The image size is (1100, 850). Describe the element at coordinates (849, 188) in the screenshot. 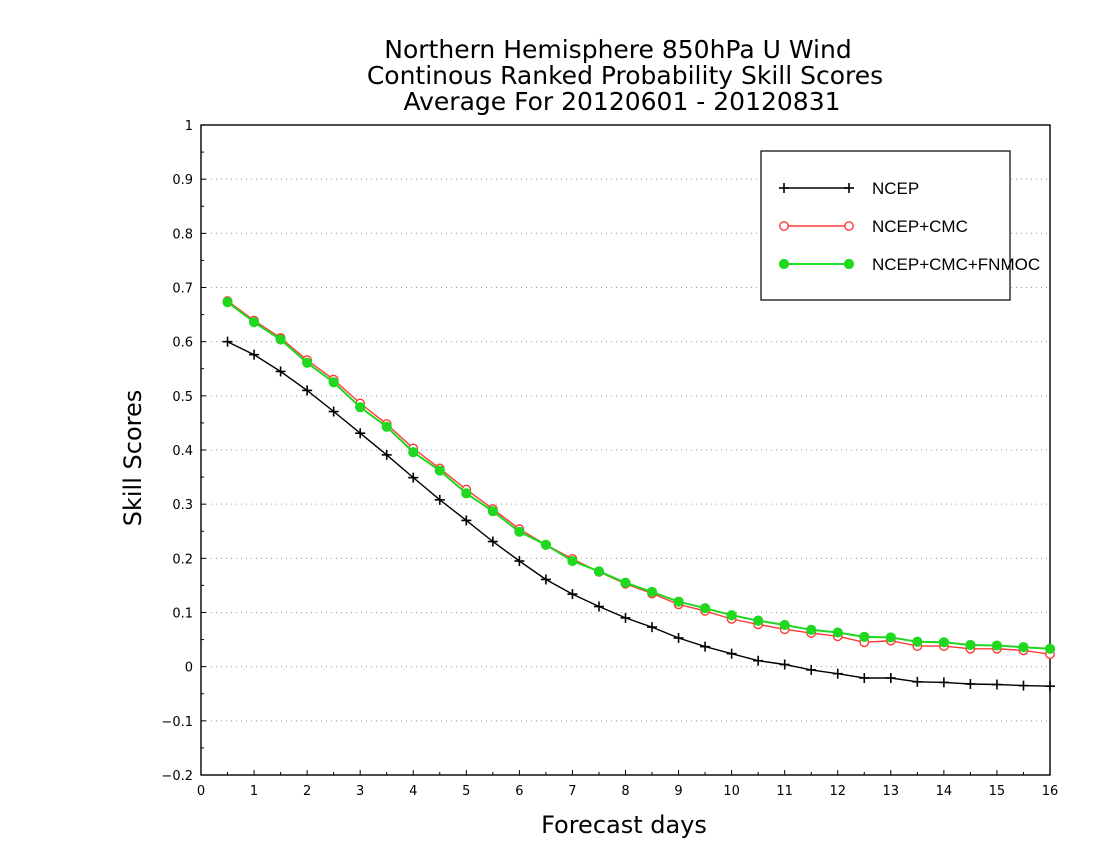

I see `legend-entry: NCEP` at that location.